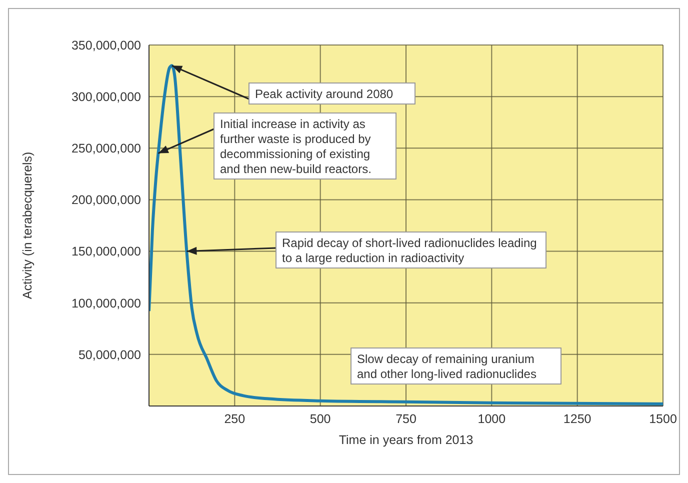  Describe the element at coordinates (320, 419) in the screenshot. I see `x-tick-label: 500` at that location.